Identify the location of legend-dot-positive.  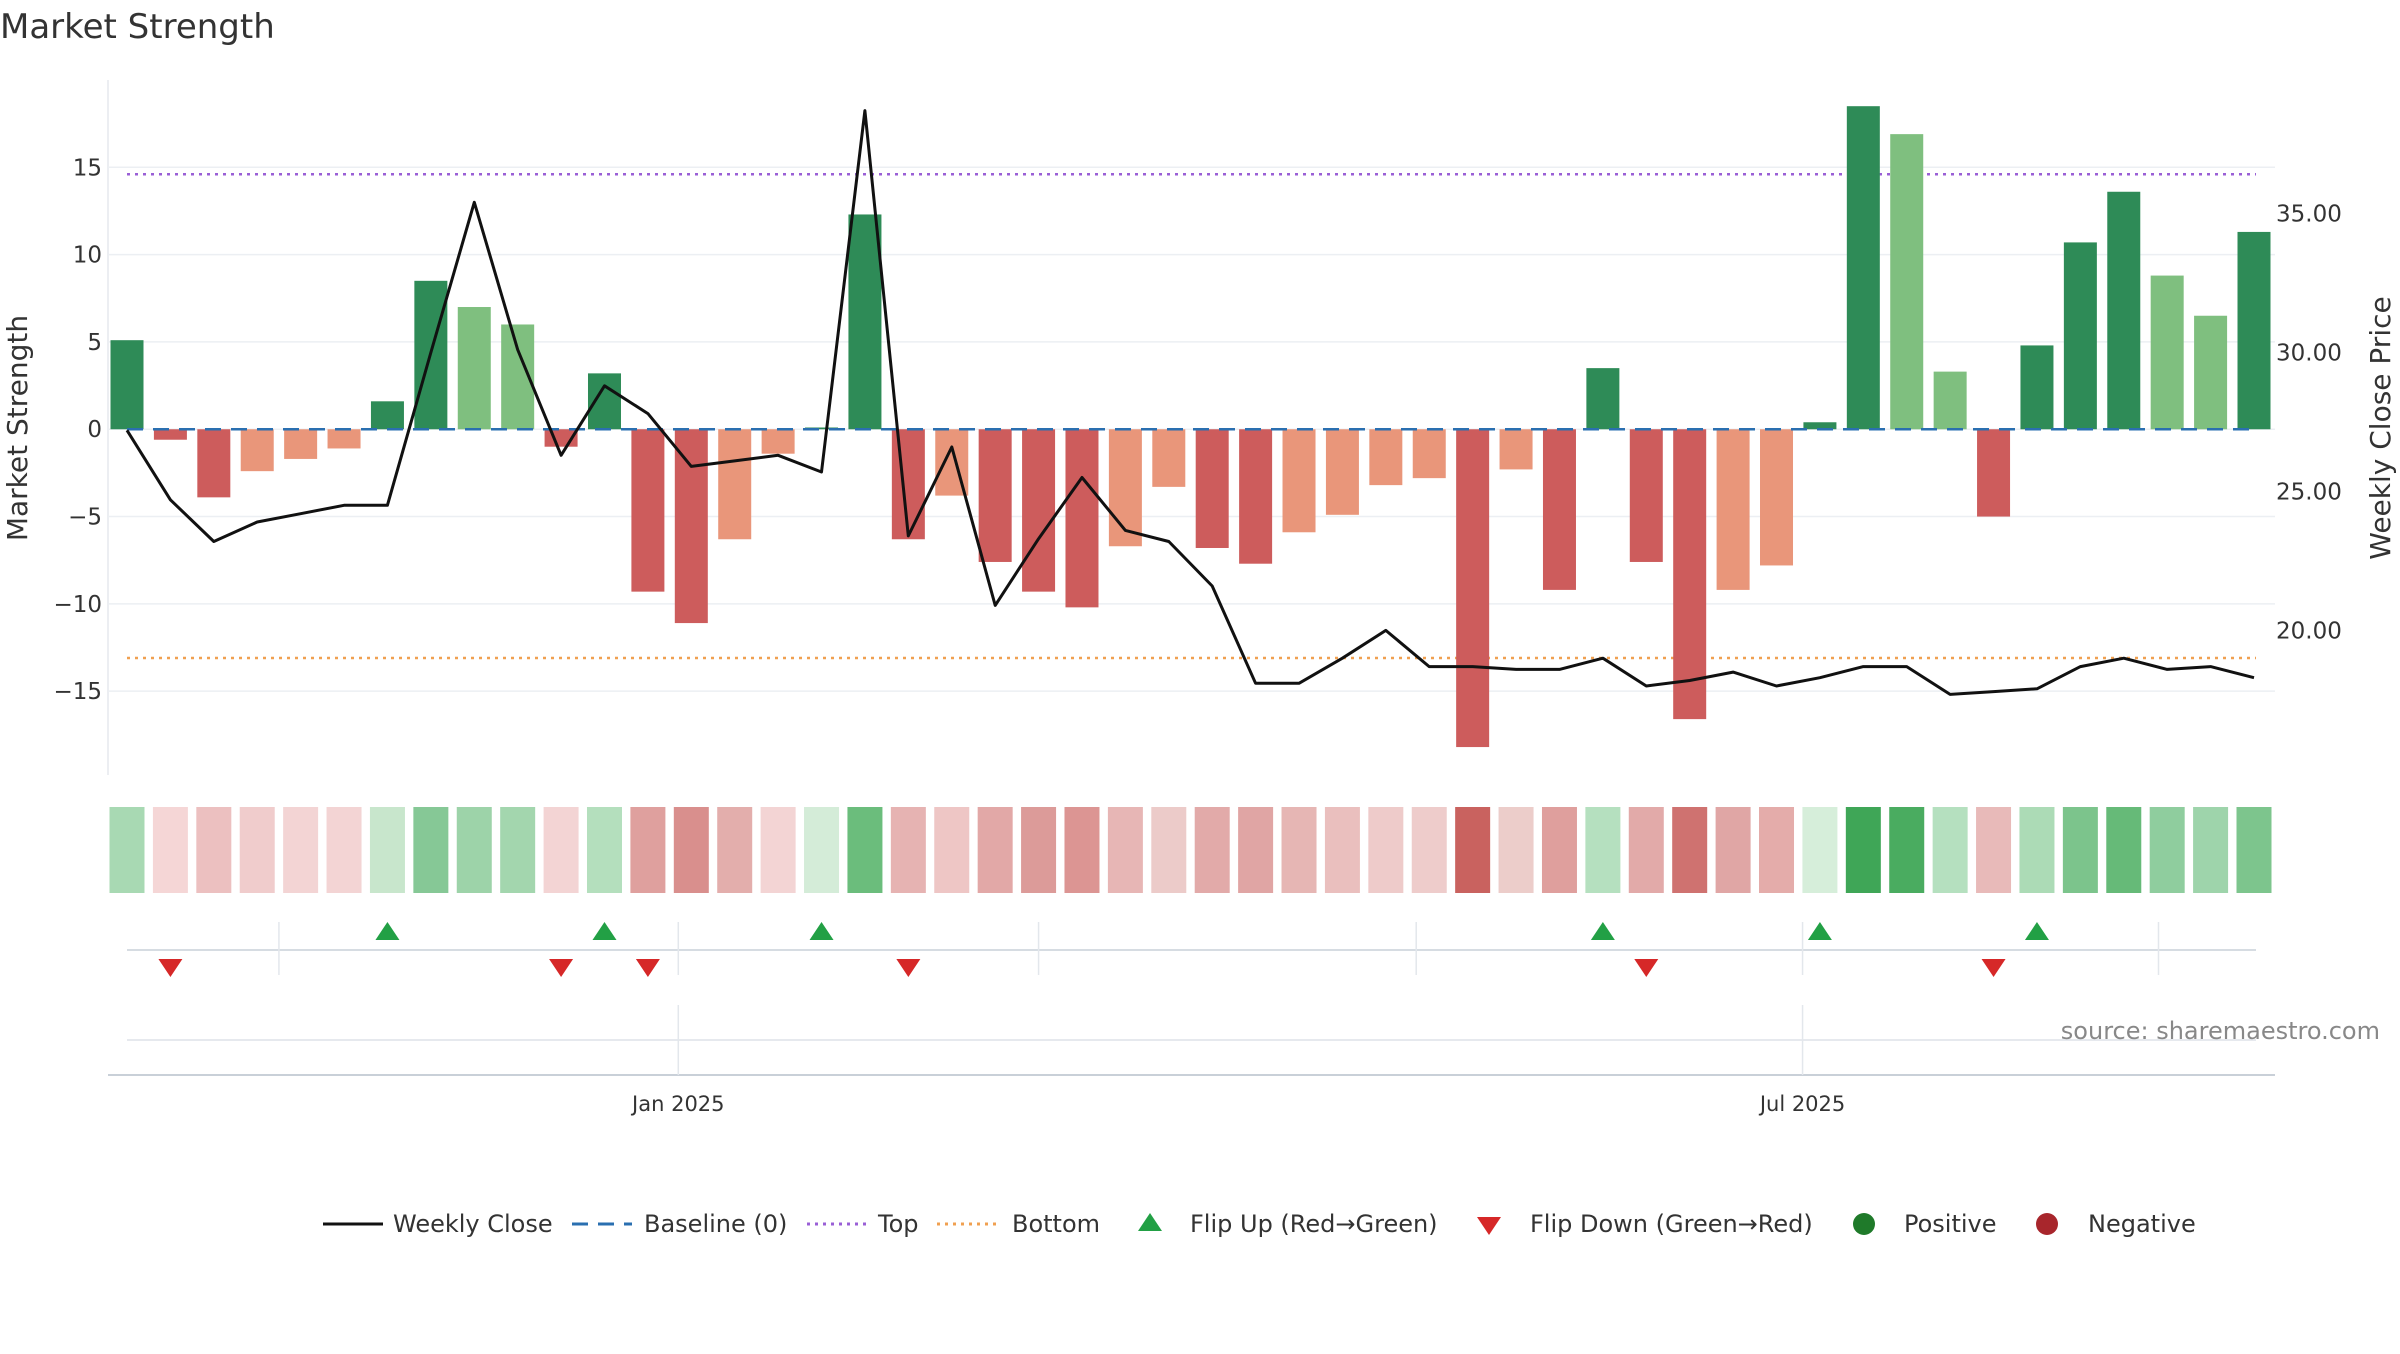
(1864, 1224).